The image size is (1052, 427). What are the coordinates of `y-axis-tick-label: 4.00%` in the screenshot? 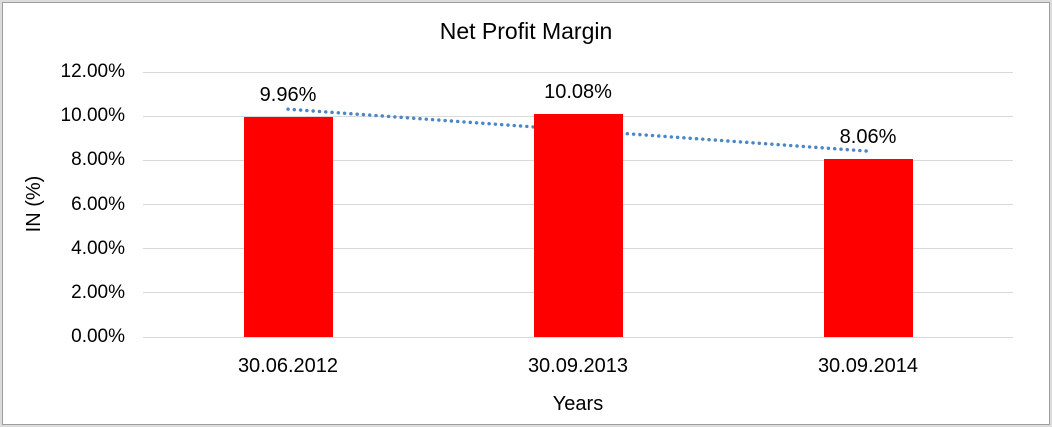 It's located at (98, 248).